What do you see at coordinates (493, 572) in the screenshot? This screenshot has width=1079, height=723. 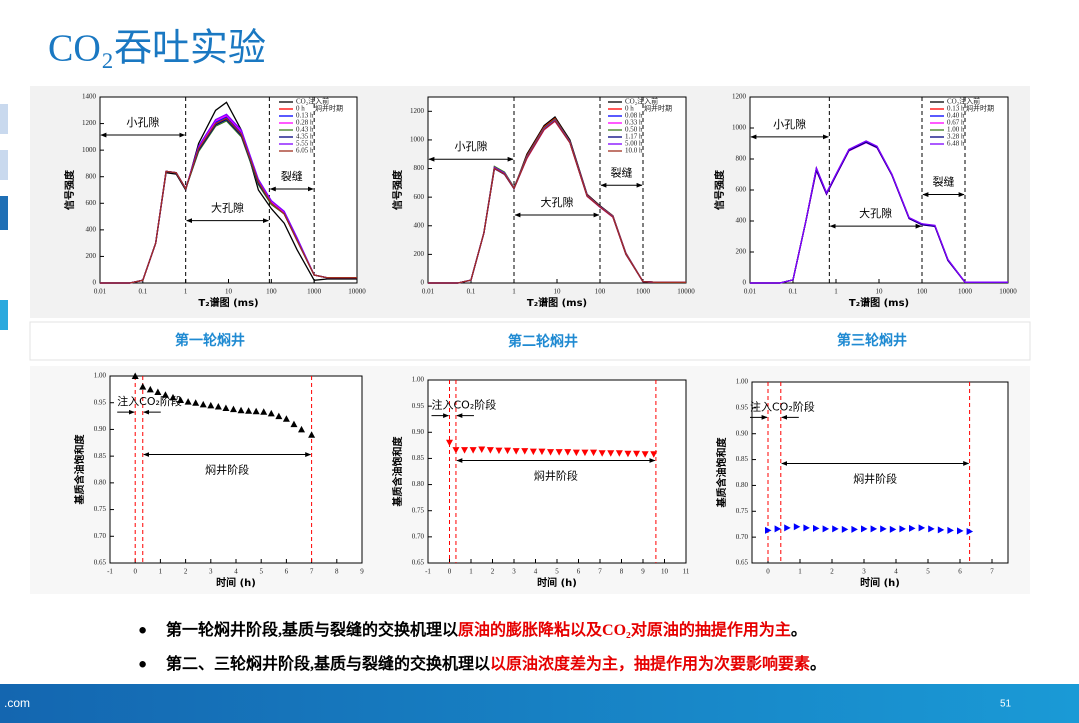 I see `x-tick-label: 2` at bounding box center [493, 572].